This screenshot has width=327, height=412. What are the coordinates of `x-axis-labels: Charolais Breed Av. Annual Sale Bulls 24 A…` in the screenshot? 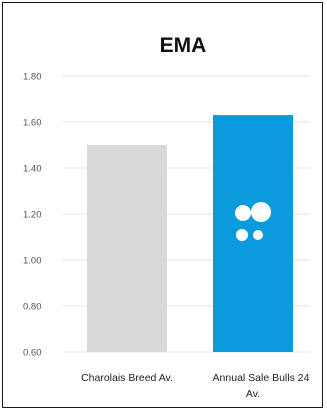 It's located at (195, 386).